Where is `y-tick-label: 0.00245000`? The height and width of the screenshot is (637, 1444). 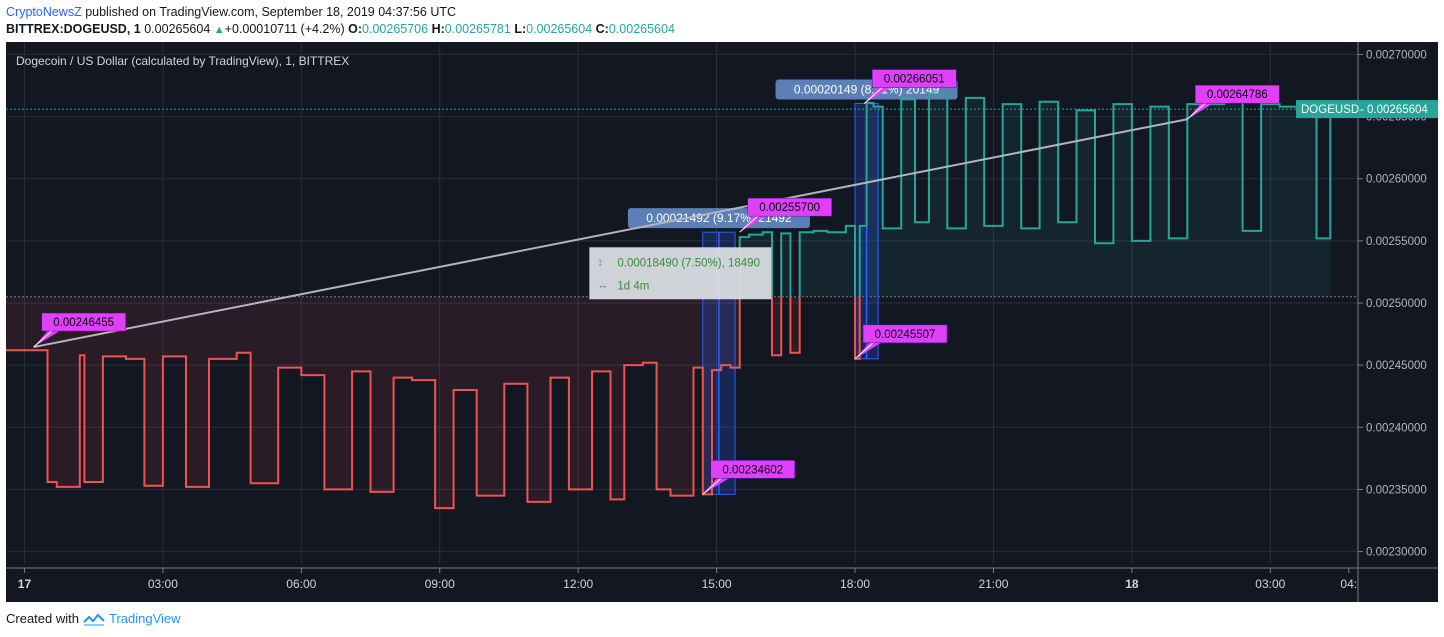 y-tick-label: 0.00245000 is located at coordinates (1396, 366).